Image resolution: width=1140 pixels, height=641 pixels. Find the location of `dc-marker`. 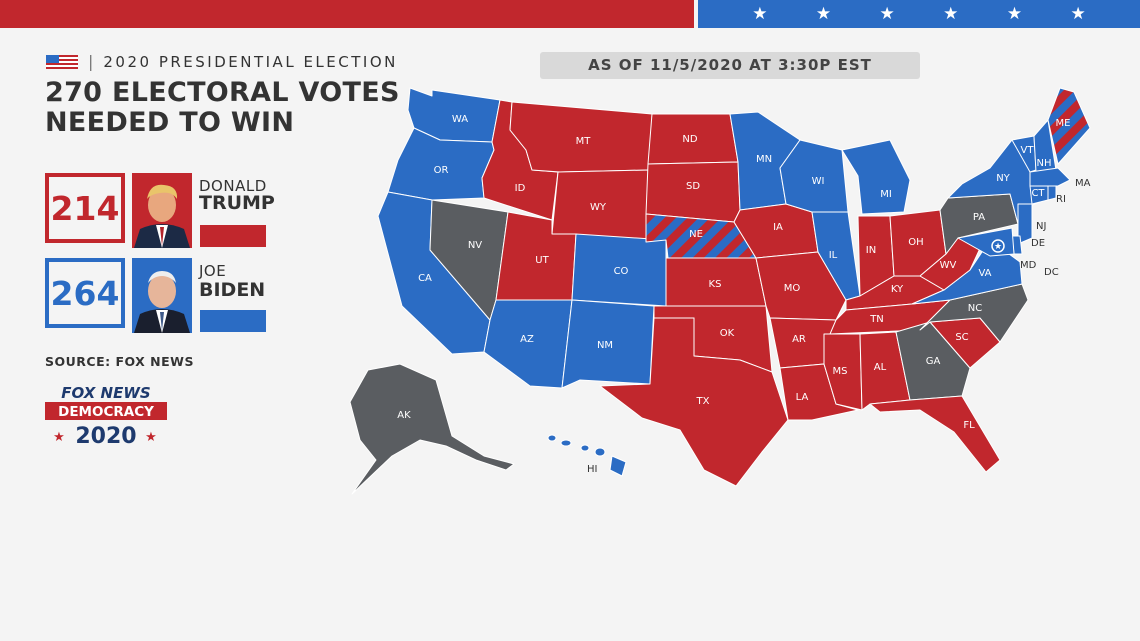

dc-marker is located at coordinates (998, 246).